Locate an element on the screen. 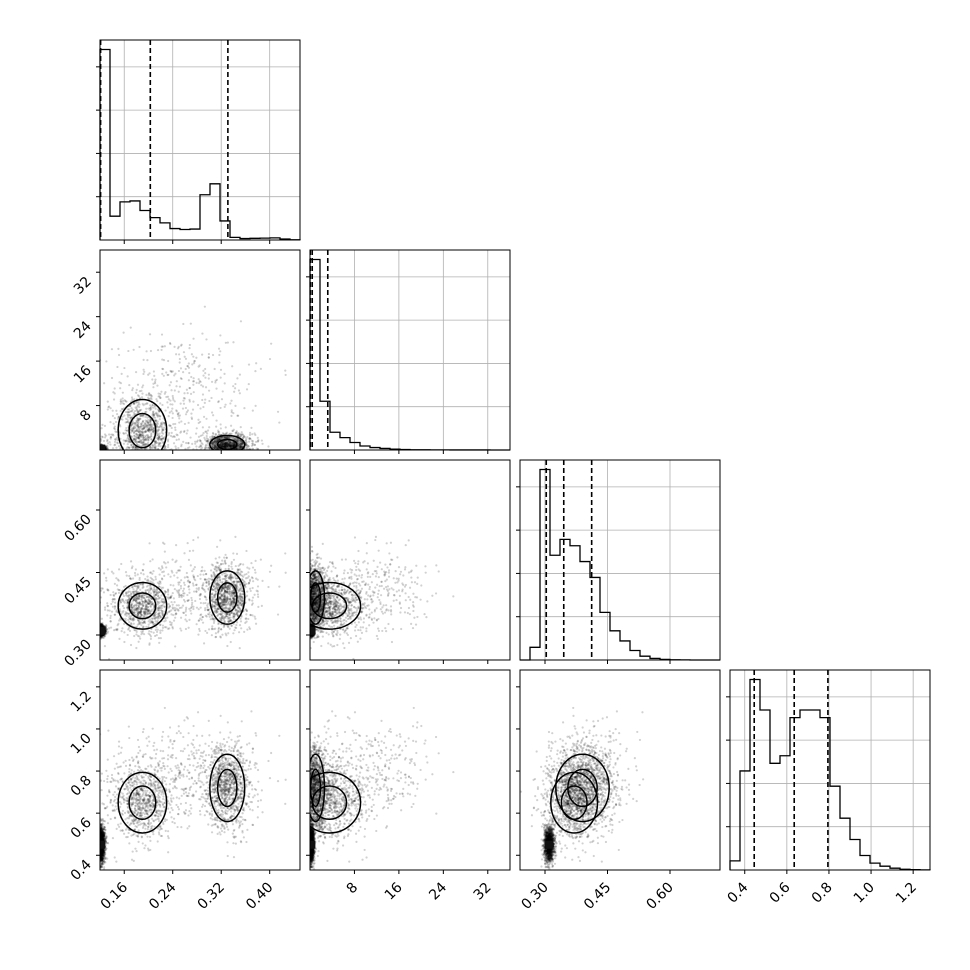  x-tick-label-dim3-3: 1.0 is located at coordinates (864, 893).